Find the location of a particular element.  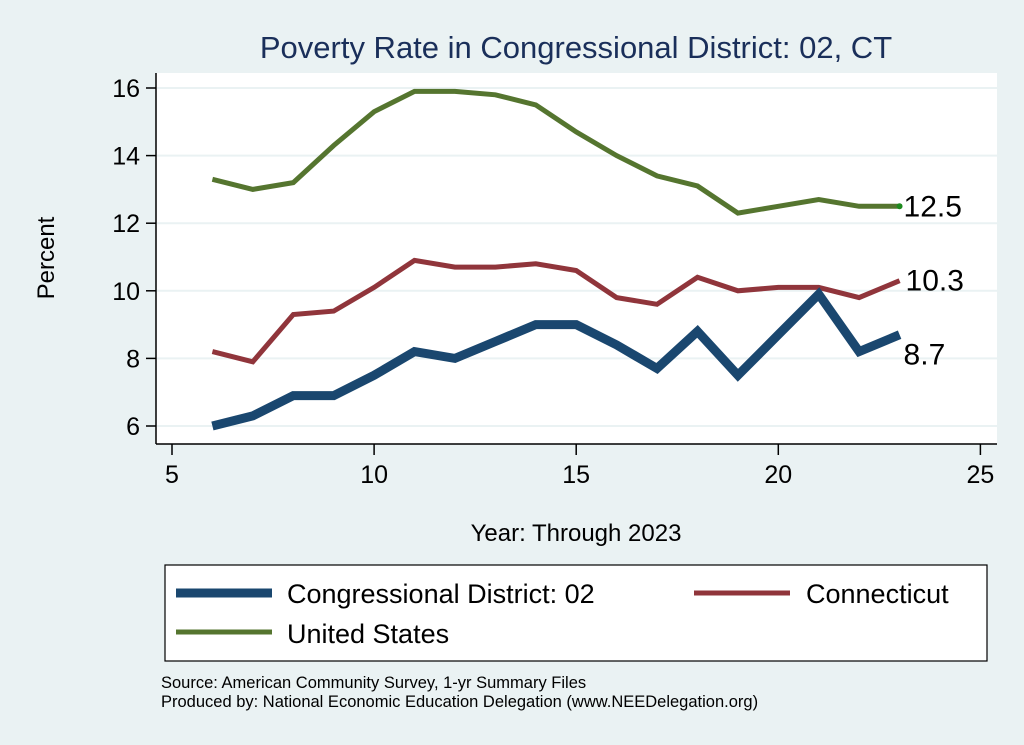

legend-label-united-states: United States is located at coordinates (368, 634).